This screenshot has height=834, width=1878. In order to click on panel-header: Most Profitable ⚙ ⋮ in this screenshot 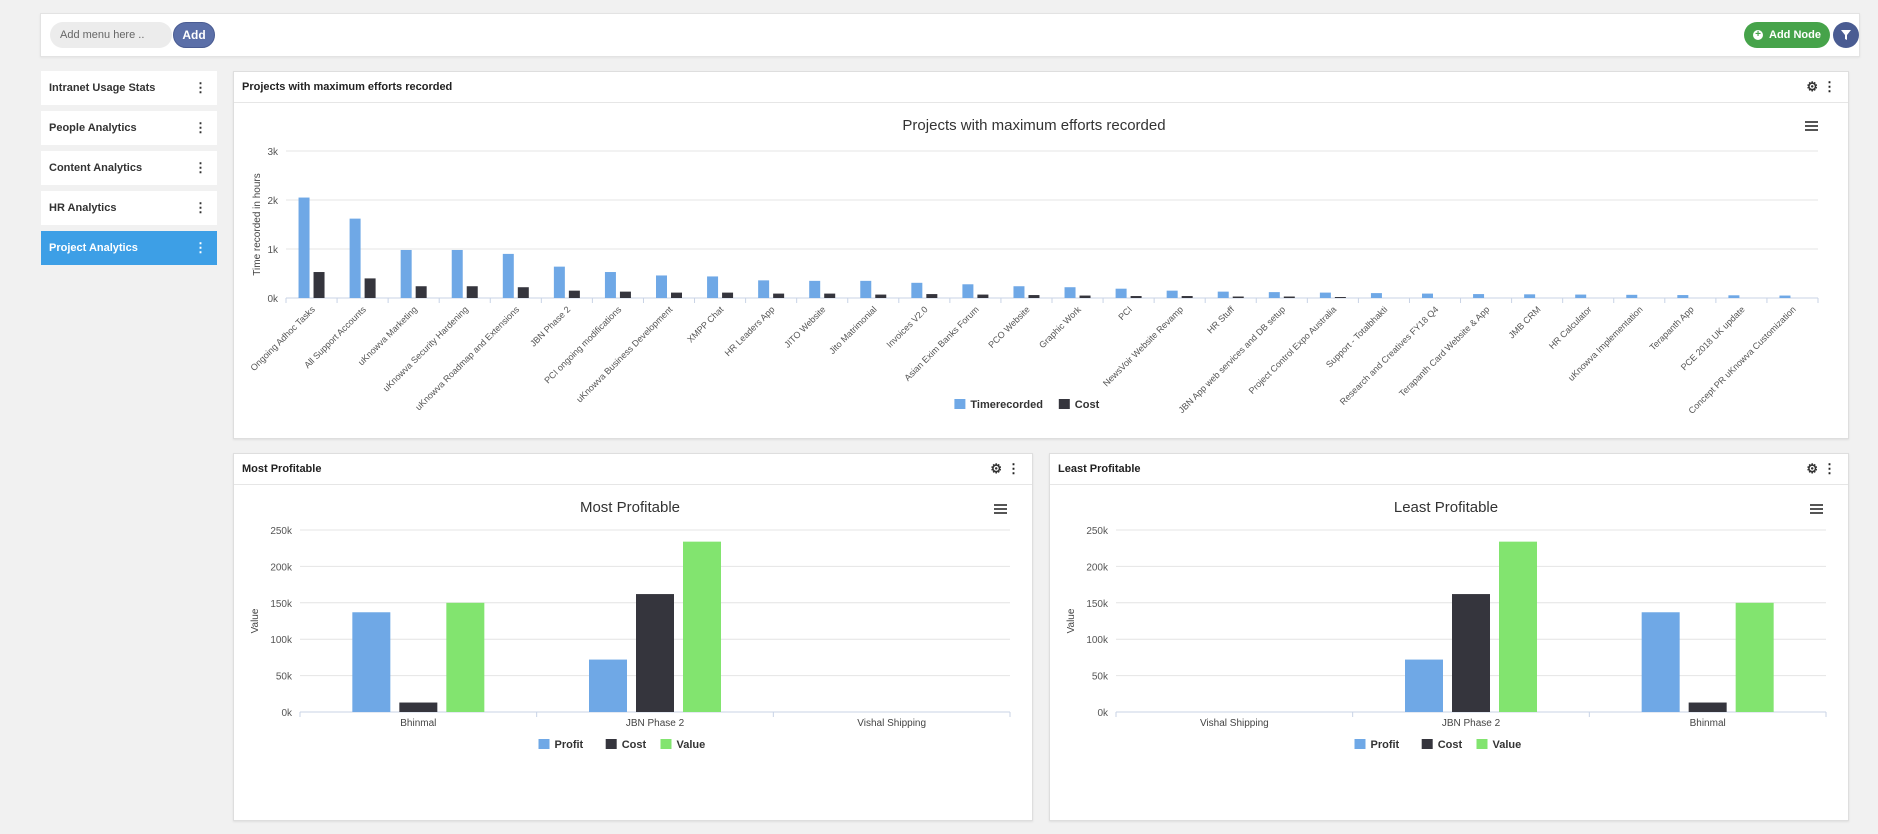, I will do `click(633, 469)`.